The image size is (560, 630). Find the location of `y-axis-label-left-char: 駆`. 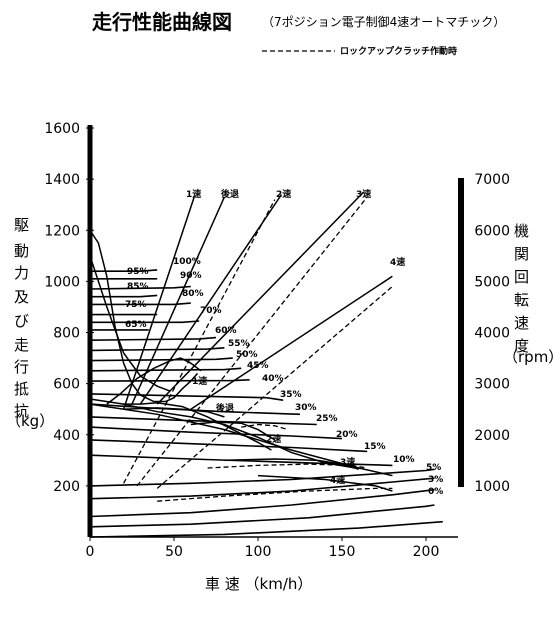

y-axis-label-left-char: 駆 is located at coordinates (21, 225).